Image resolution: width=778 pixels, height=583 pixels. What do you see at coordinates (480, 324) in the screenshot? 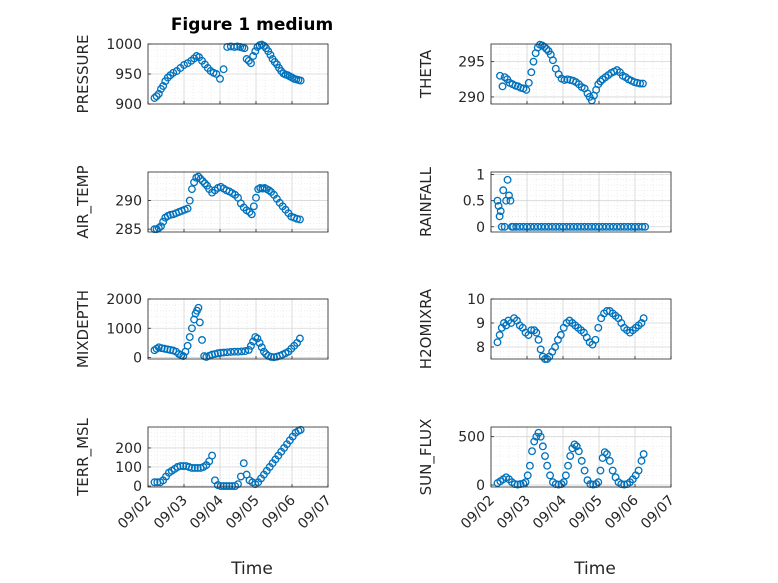
I see `y-tick-label: 9` at bounding box center [480, 324].